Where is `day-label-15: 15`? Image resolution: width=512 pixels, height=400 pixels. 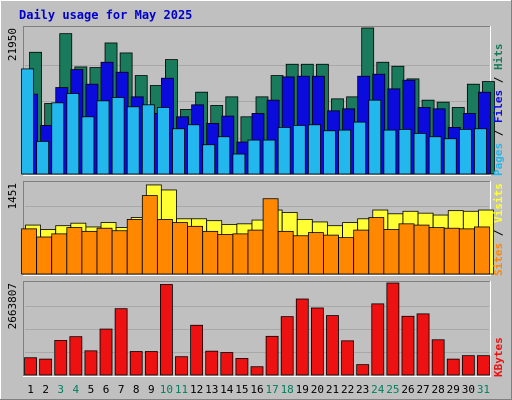 day-label-15: 15 is located at coordinates (241, 389).